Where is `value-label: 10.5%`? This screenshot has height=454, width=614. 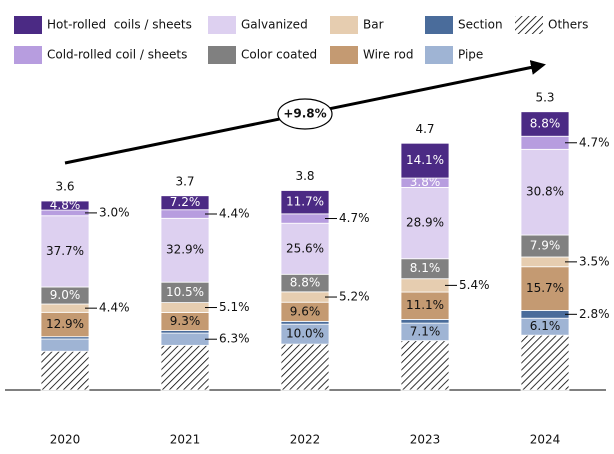 value-label: 10.5% is located at coordinates (185, 292).